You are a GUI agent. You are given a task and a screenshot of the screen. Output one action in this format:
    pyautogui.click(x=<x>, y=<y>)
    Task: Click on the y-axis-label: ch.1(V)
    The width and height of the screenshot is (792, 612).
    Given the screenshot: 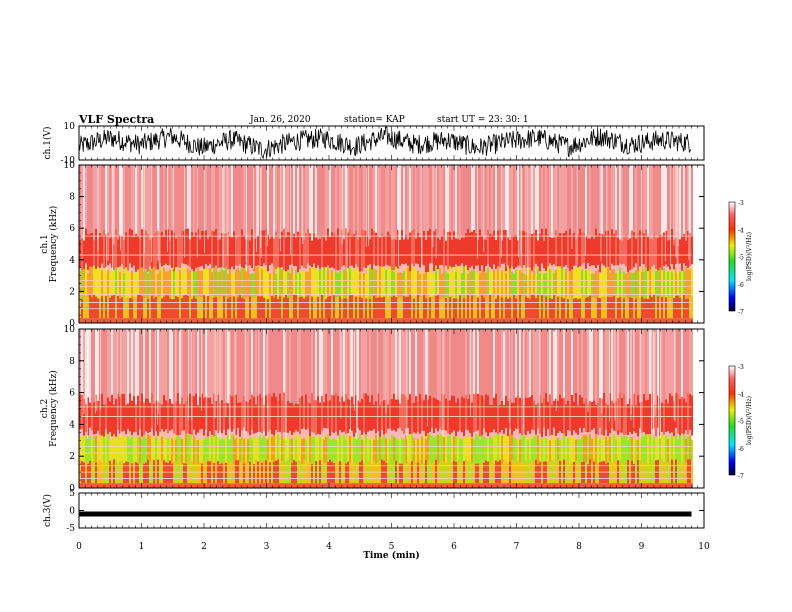 What is the action you would take?
    pyautogui.click(x=47, y=143)
    